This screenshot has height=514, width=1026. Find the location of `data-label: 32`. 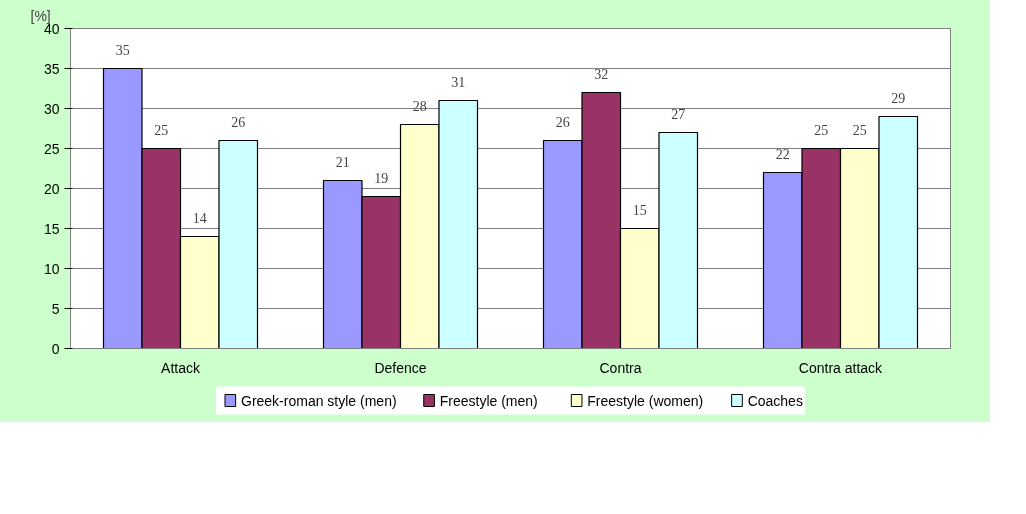

data-label: 32 is located at coordinates (601, 74).